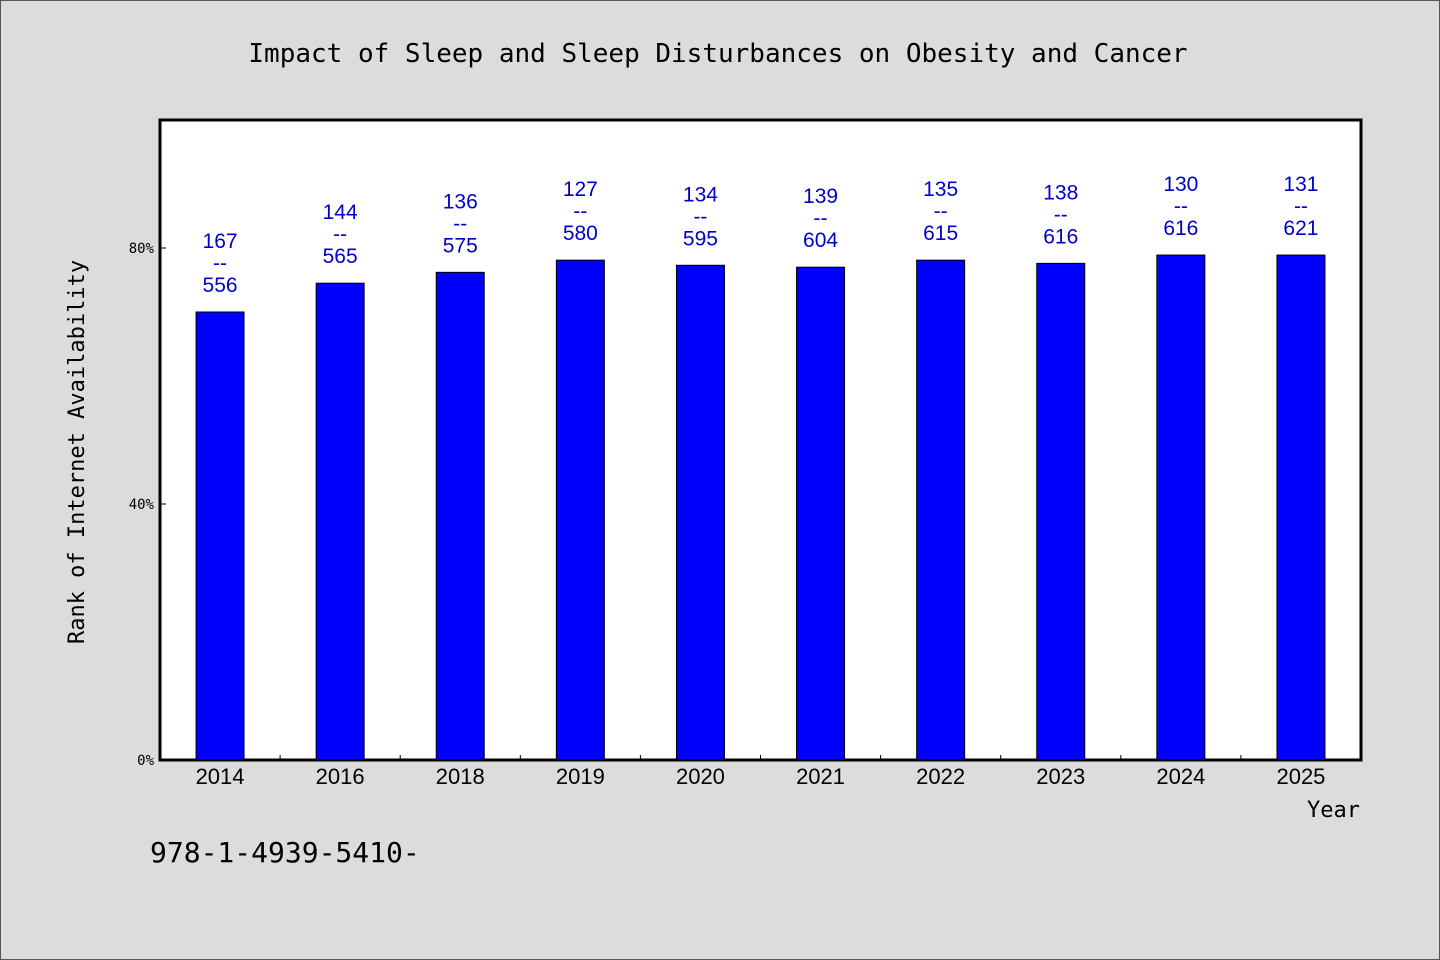  Describe the element at coordinates (142, 249) in the screenshot. I see `y-tick-label: 80%` at that location.